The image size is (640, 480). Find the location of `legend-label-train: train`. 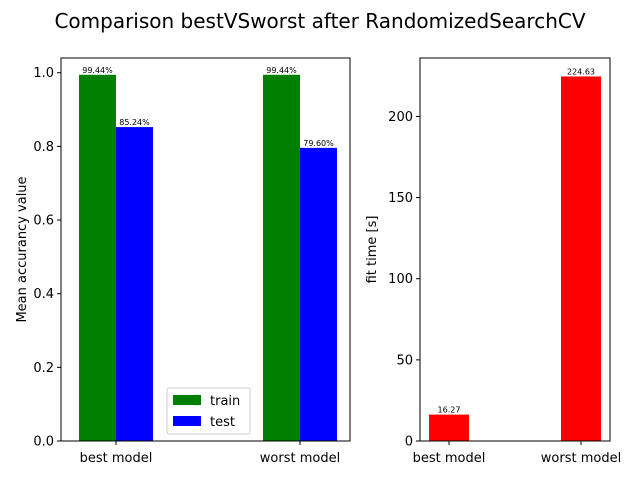

legend-label-train: train is located at coordinates (225, 401).